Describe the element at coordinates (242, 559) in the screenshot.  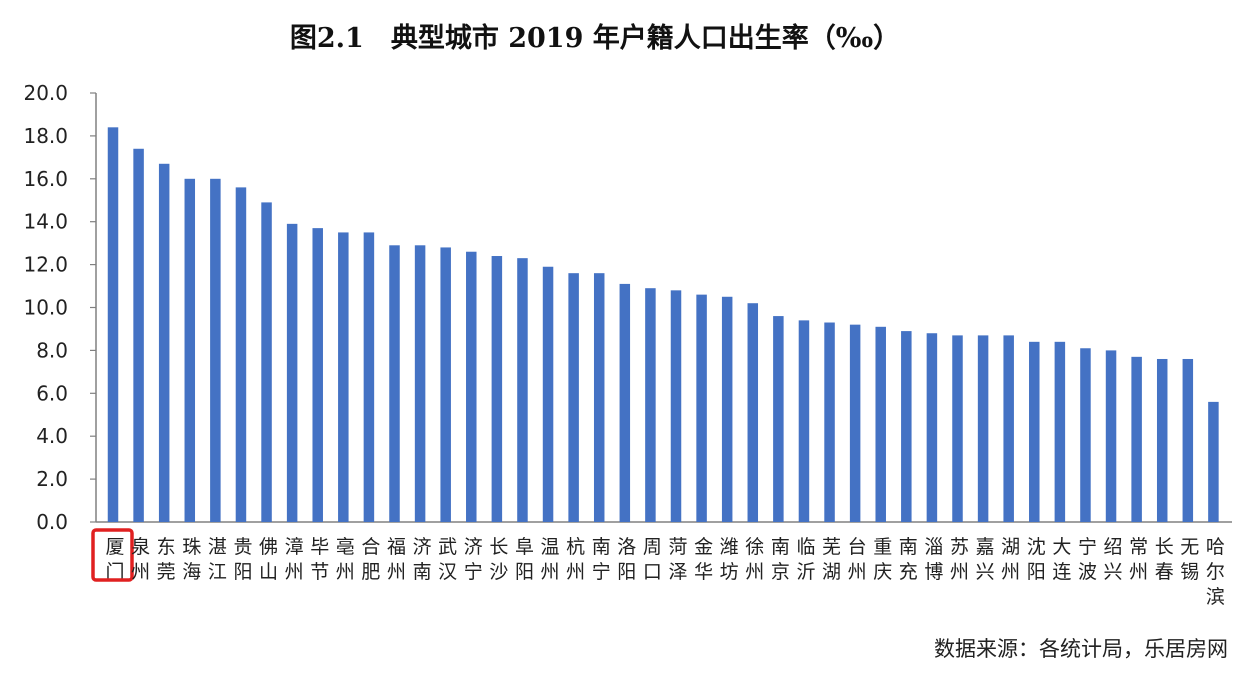
I see `x-tick-label: 贵阳` at that location.